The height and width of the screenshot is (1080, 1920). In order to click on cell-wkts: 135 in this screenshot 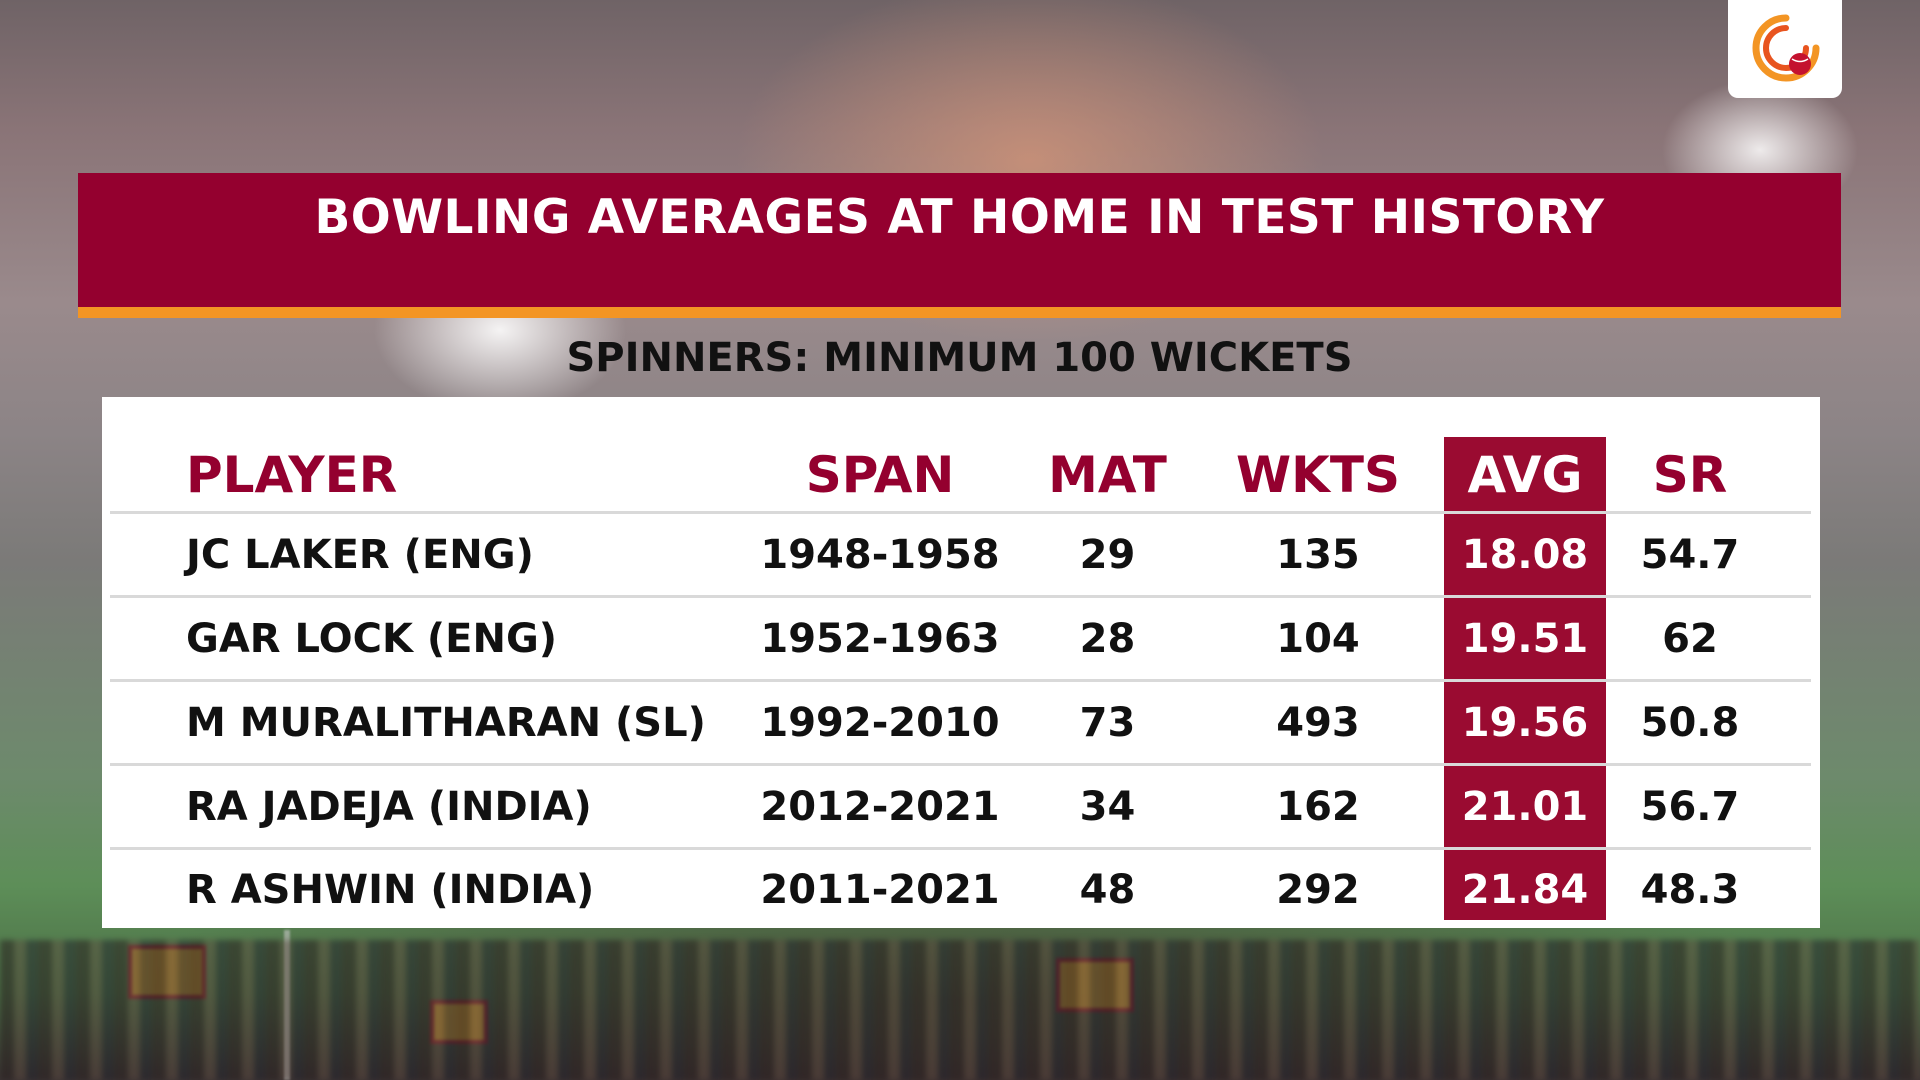, I will do `click(1318, 554)`.